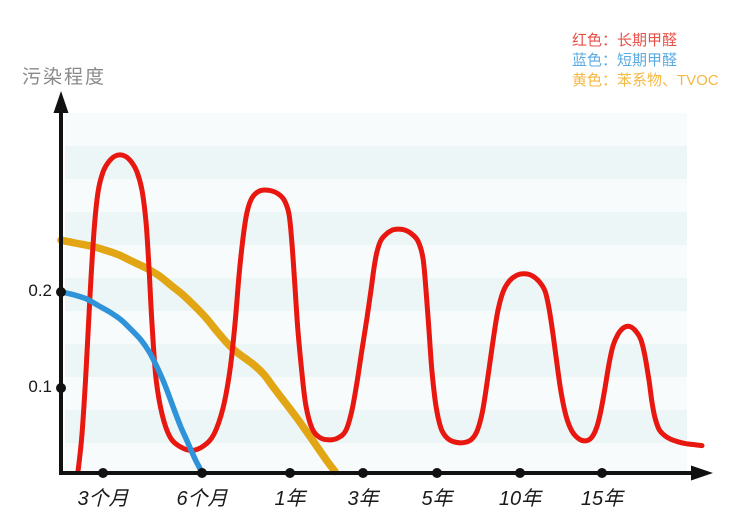 This screenshot has height=528, width=736. I want to click on legend: 红色：长期甲醛 蓝色：短期甲醛 黄色：苯系物、TVOC, so click(645, 61).